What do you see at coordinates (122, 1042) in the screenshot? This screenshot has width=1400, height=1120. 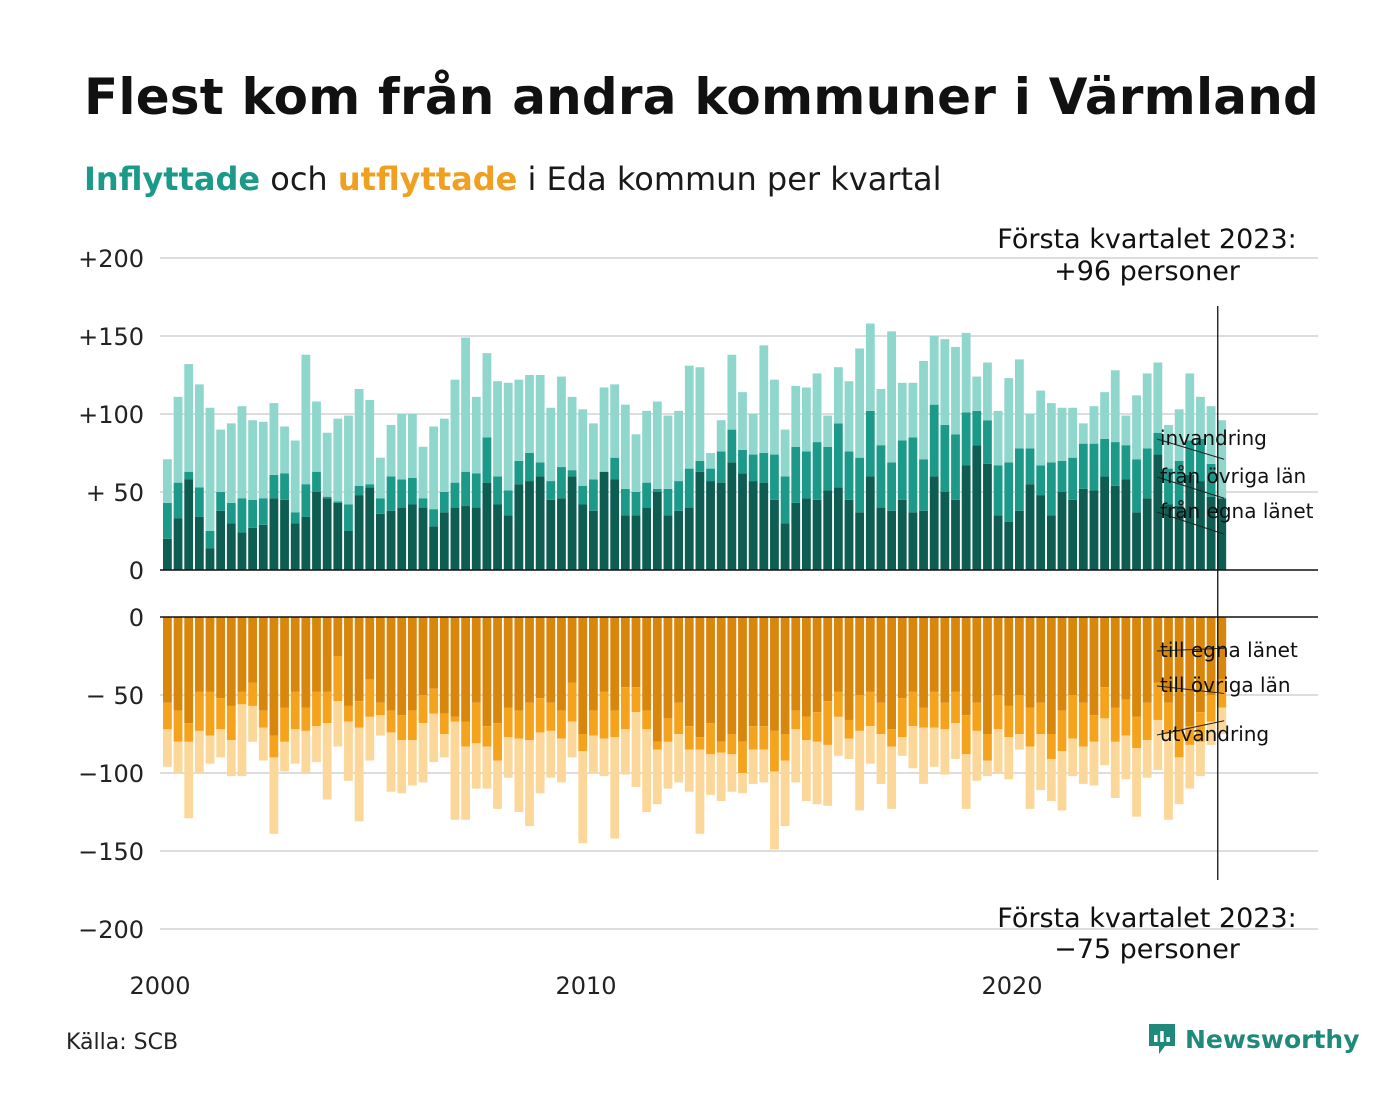 I see `source-text: Källa: SCB` at bounding box center [122, 1042].